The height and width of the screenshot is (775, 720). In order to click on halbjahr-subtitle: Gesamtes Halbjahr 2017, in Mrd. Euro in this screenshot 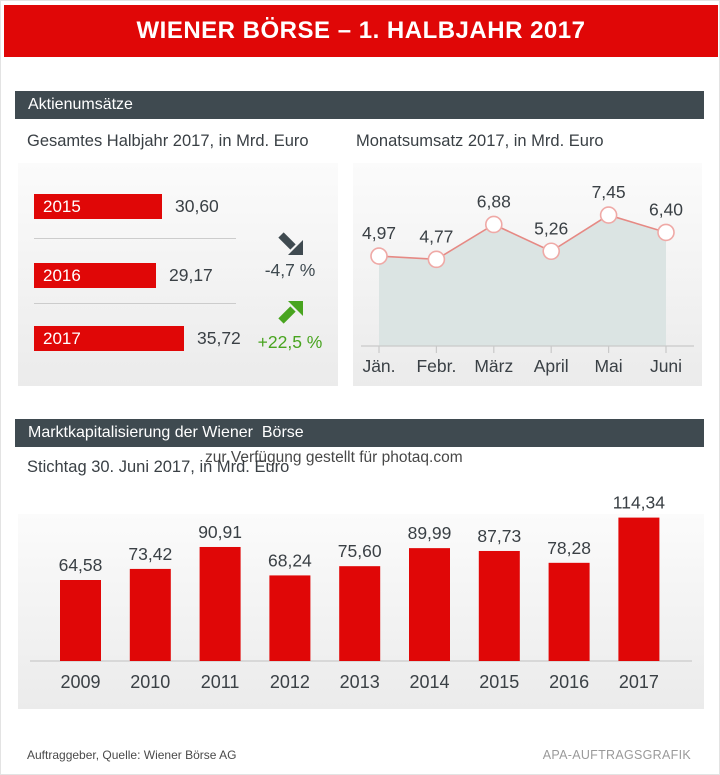, I will do `click(168, 141)`.